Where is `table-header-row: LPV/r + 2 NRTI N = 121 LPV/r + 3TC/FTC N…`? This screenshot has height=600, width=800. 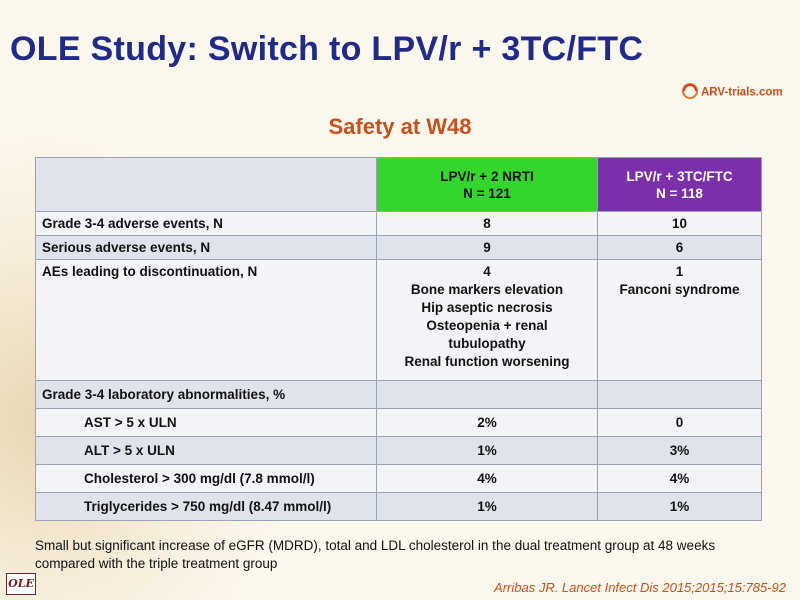
table-header-row: LPV/r + 2 NRTI N = 121 LPV/r + 3TC/FTC N… is located at coordinates (398, 184).